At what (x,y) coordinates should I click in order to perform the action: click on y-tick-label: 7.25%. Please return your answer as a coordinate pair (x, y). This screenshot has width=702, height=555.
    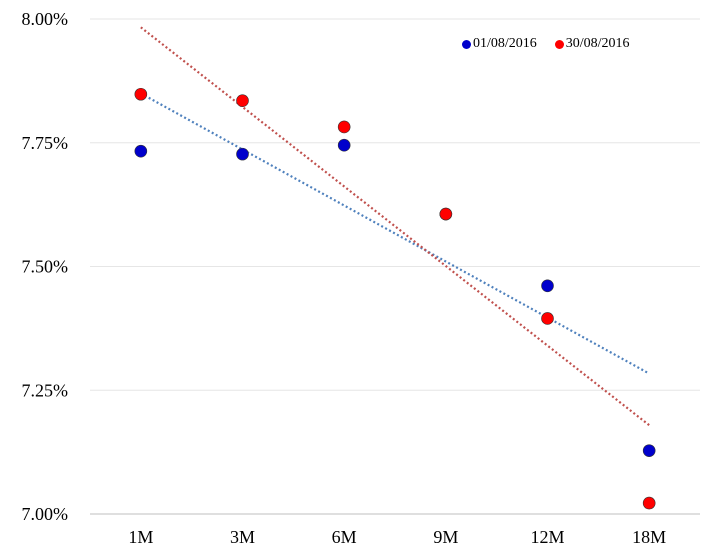
    Looking at the image, I should click on (45, 390).